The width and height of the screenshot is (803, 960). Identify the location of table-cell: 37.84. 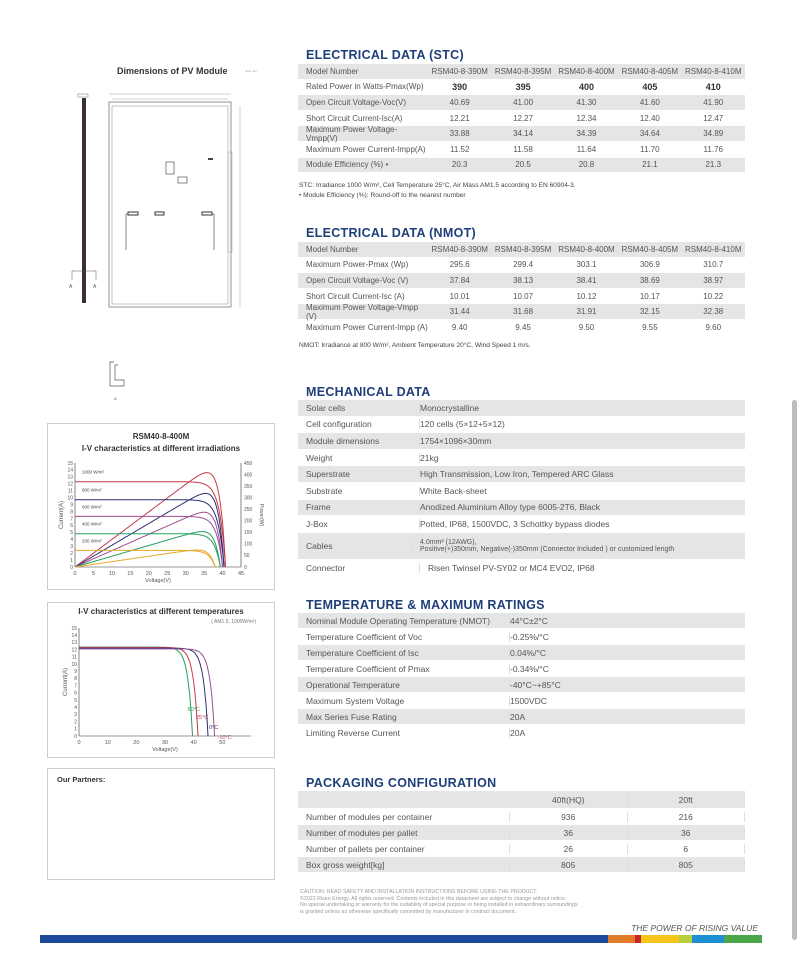
(459, 280).